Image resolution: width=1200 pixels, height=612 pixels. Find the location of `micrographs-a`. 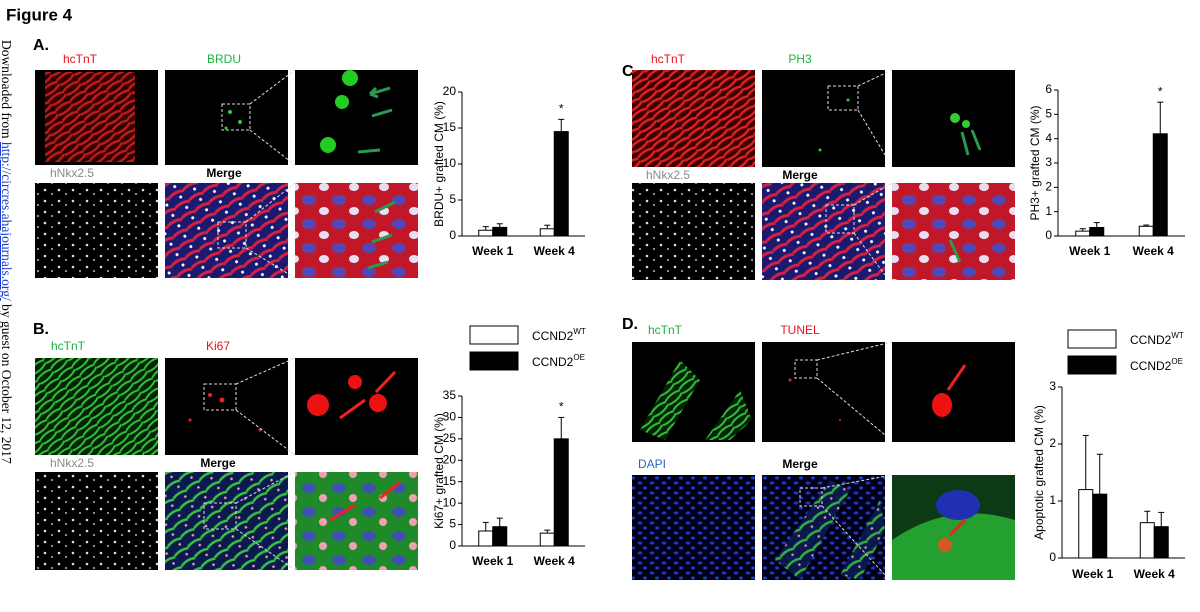

micrographs-a is located at coordinates (226, 174).